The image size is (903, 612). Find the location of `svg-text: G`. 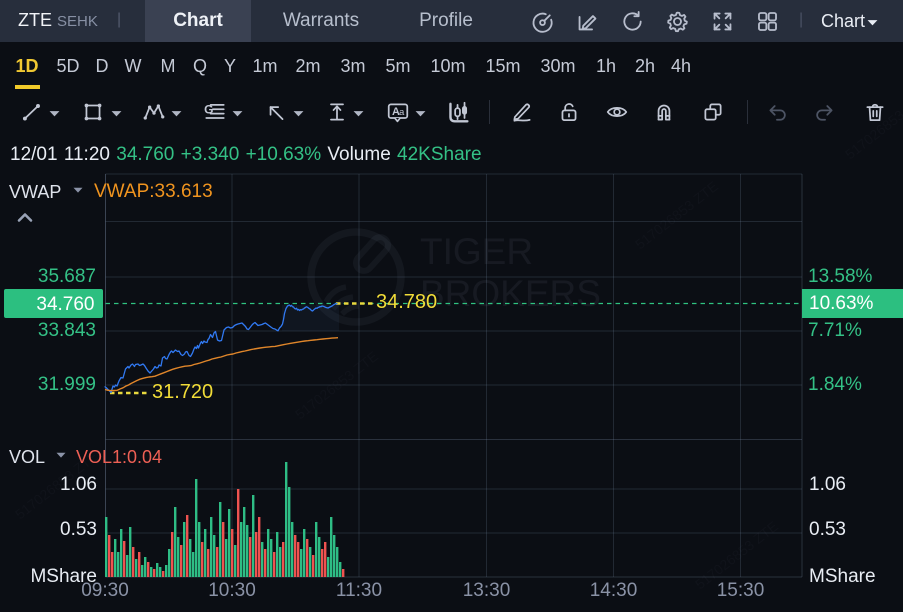

svg-text: G is located at coordinates (208, 110).